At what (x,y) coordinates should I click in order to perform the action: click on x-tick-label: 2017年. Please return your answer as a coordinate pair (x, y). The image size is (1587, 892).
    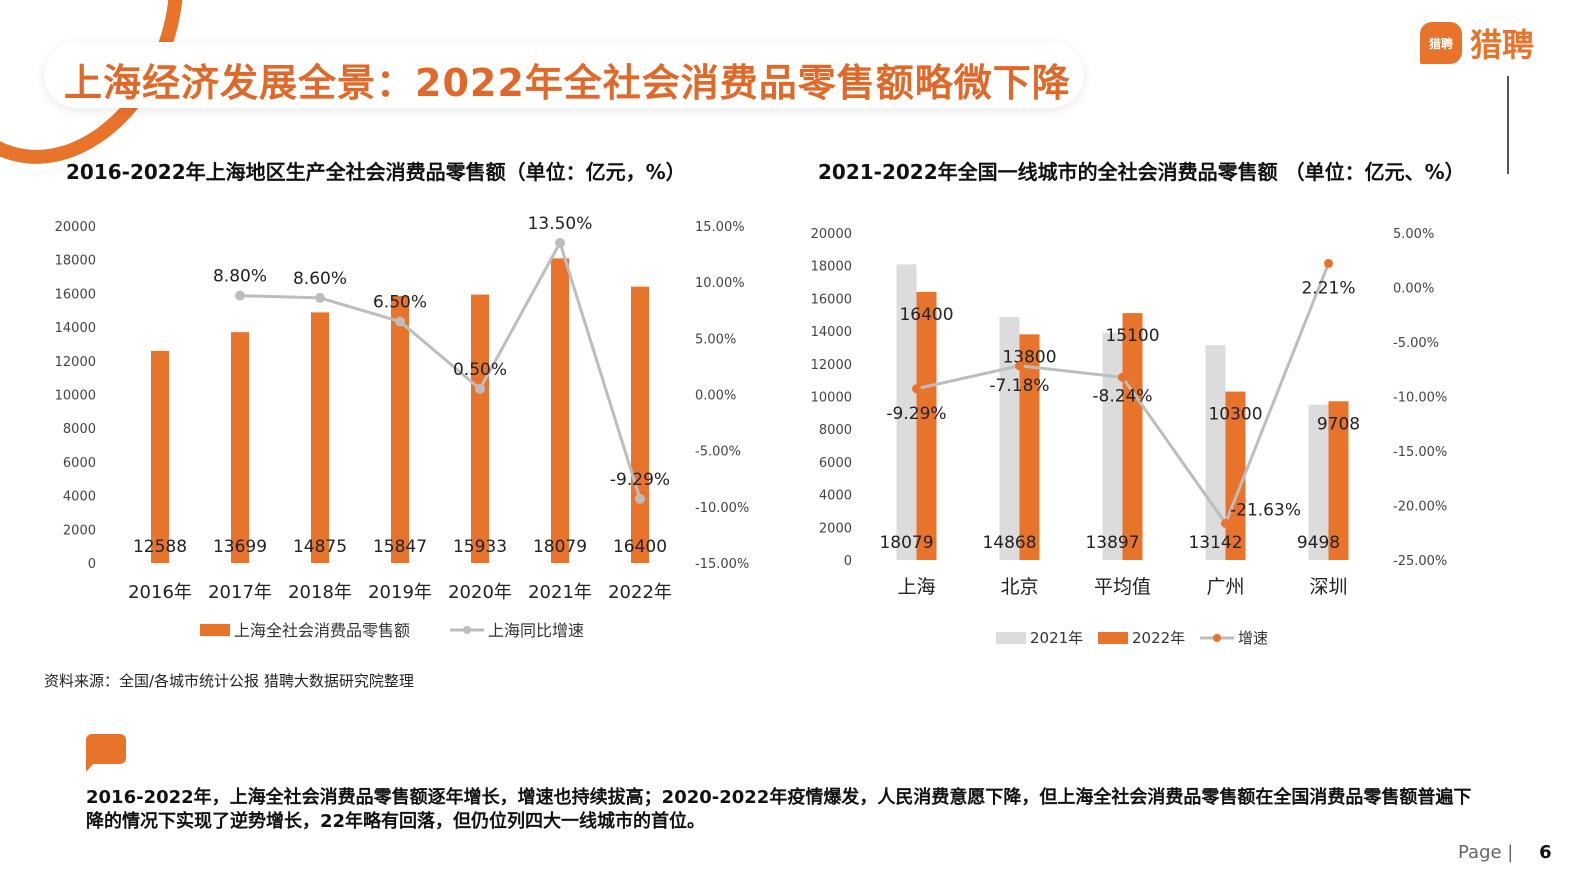
    Looking at the image, I should click on (240, 592).